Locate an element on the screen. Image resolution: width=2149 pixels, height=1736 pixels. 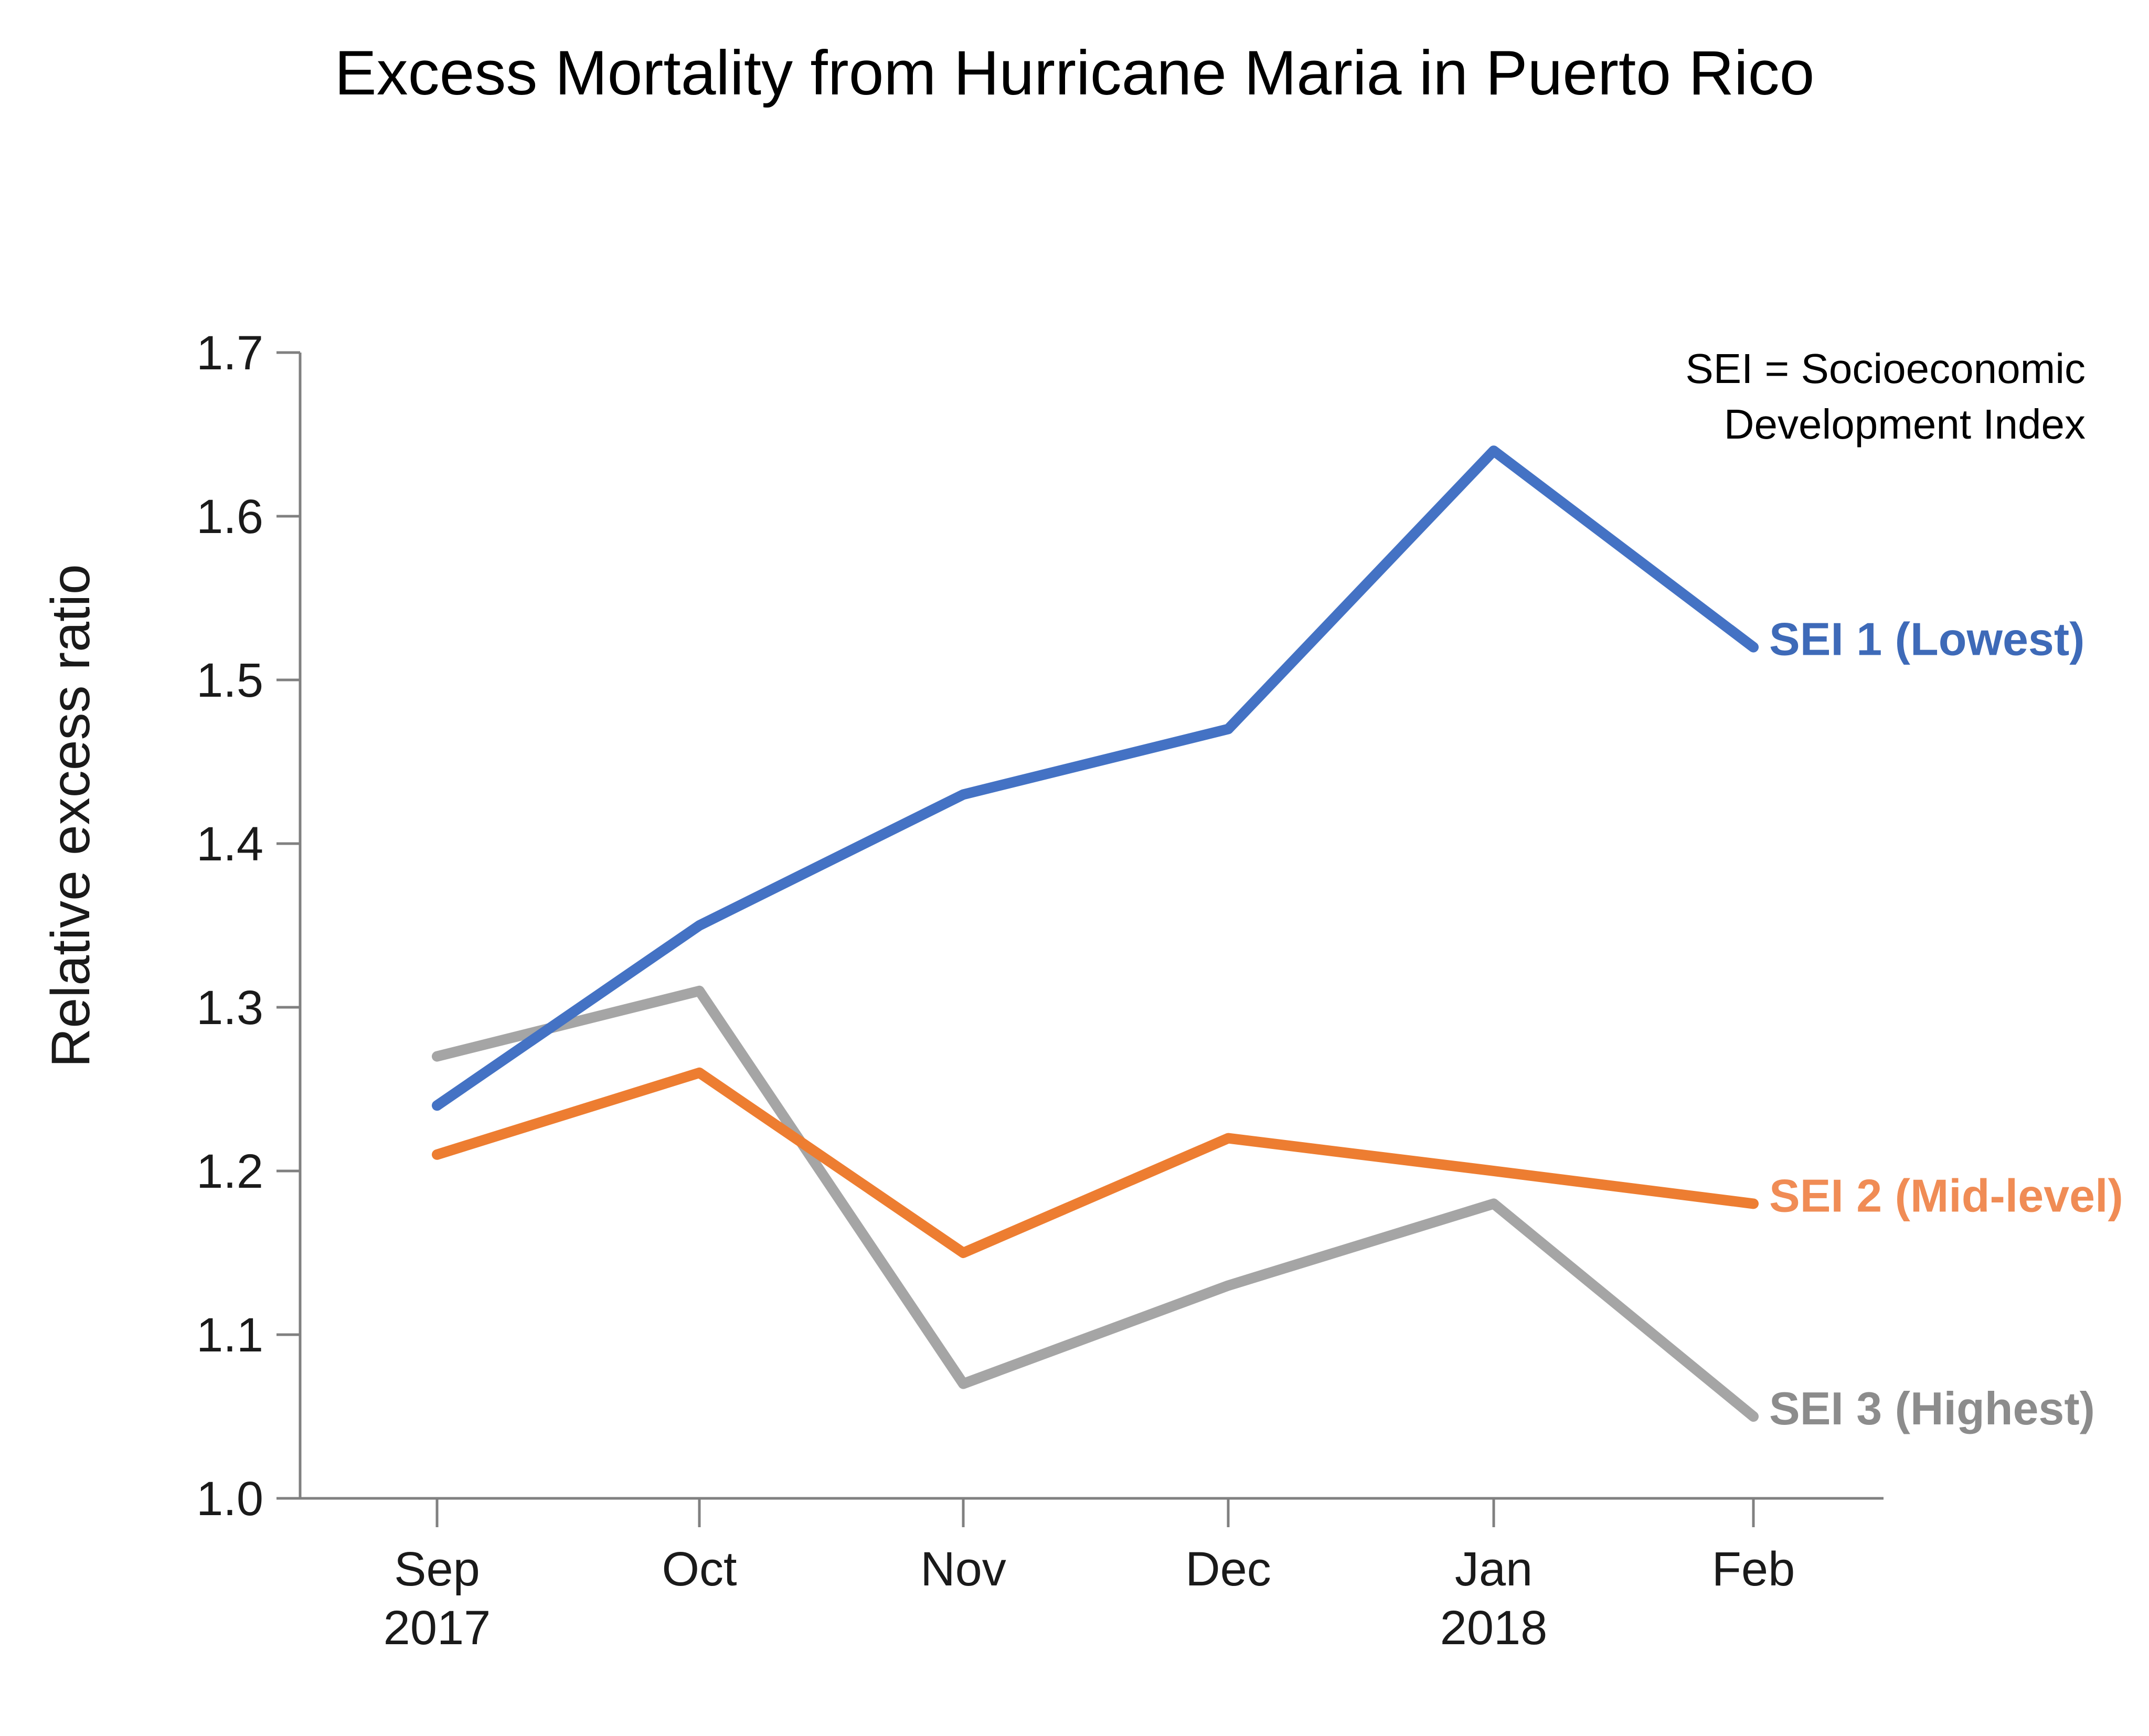
series-line is located at coordinates (1095, 1162).